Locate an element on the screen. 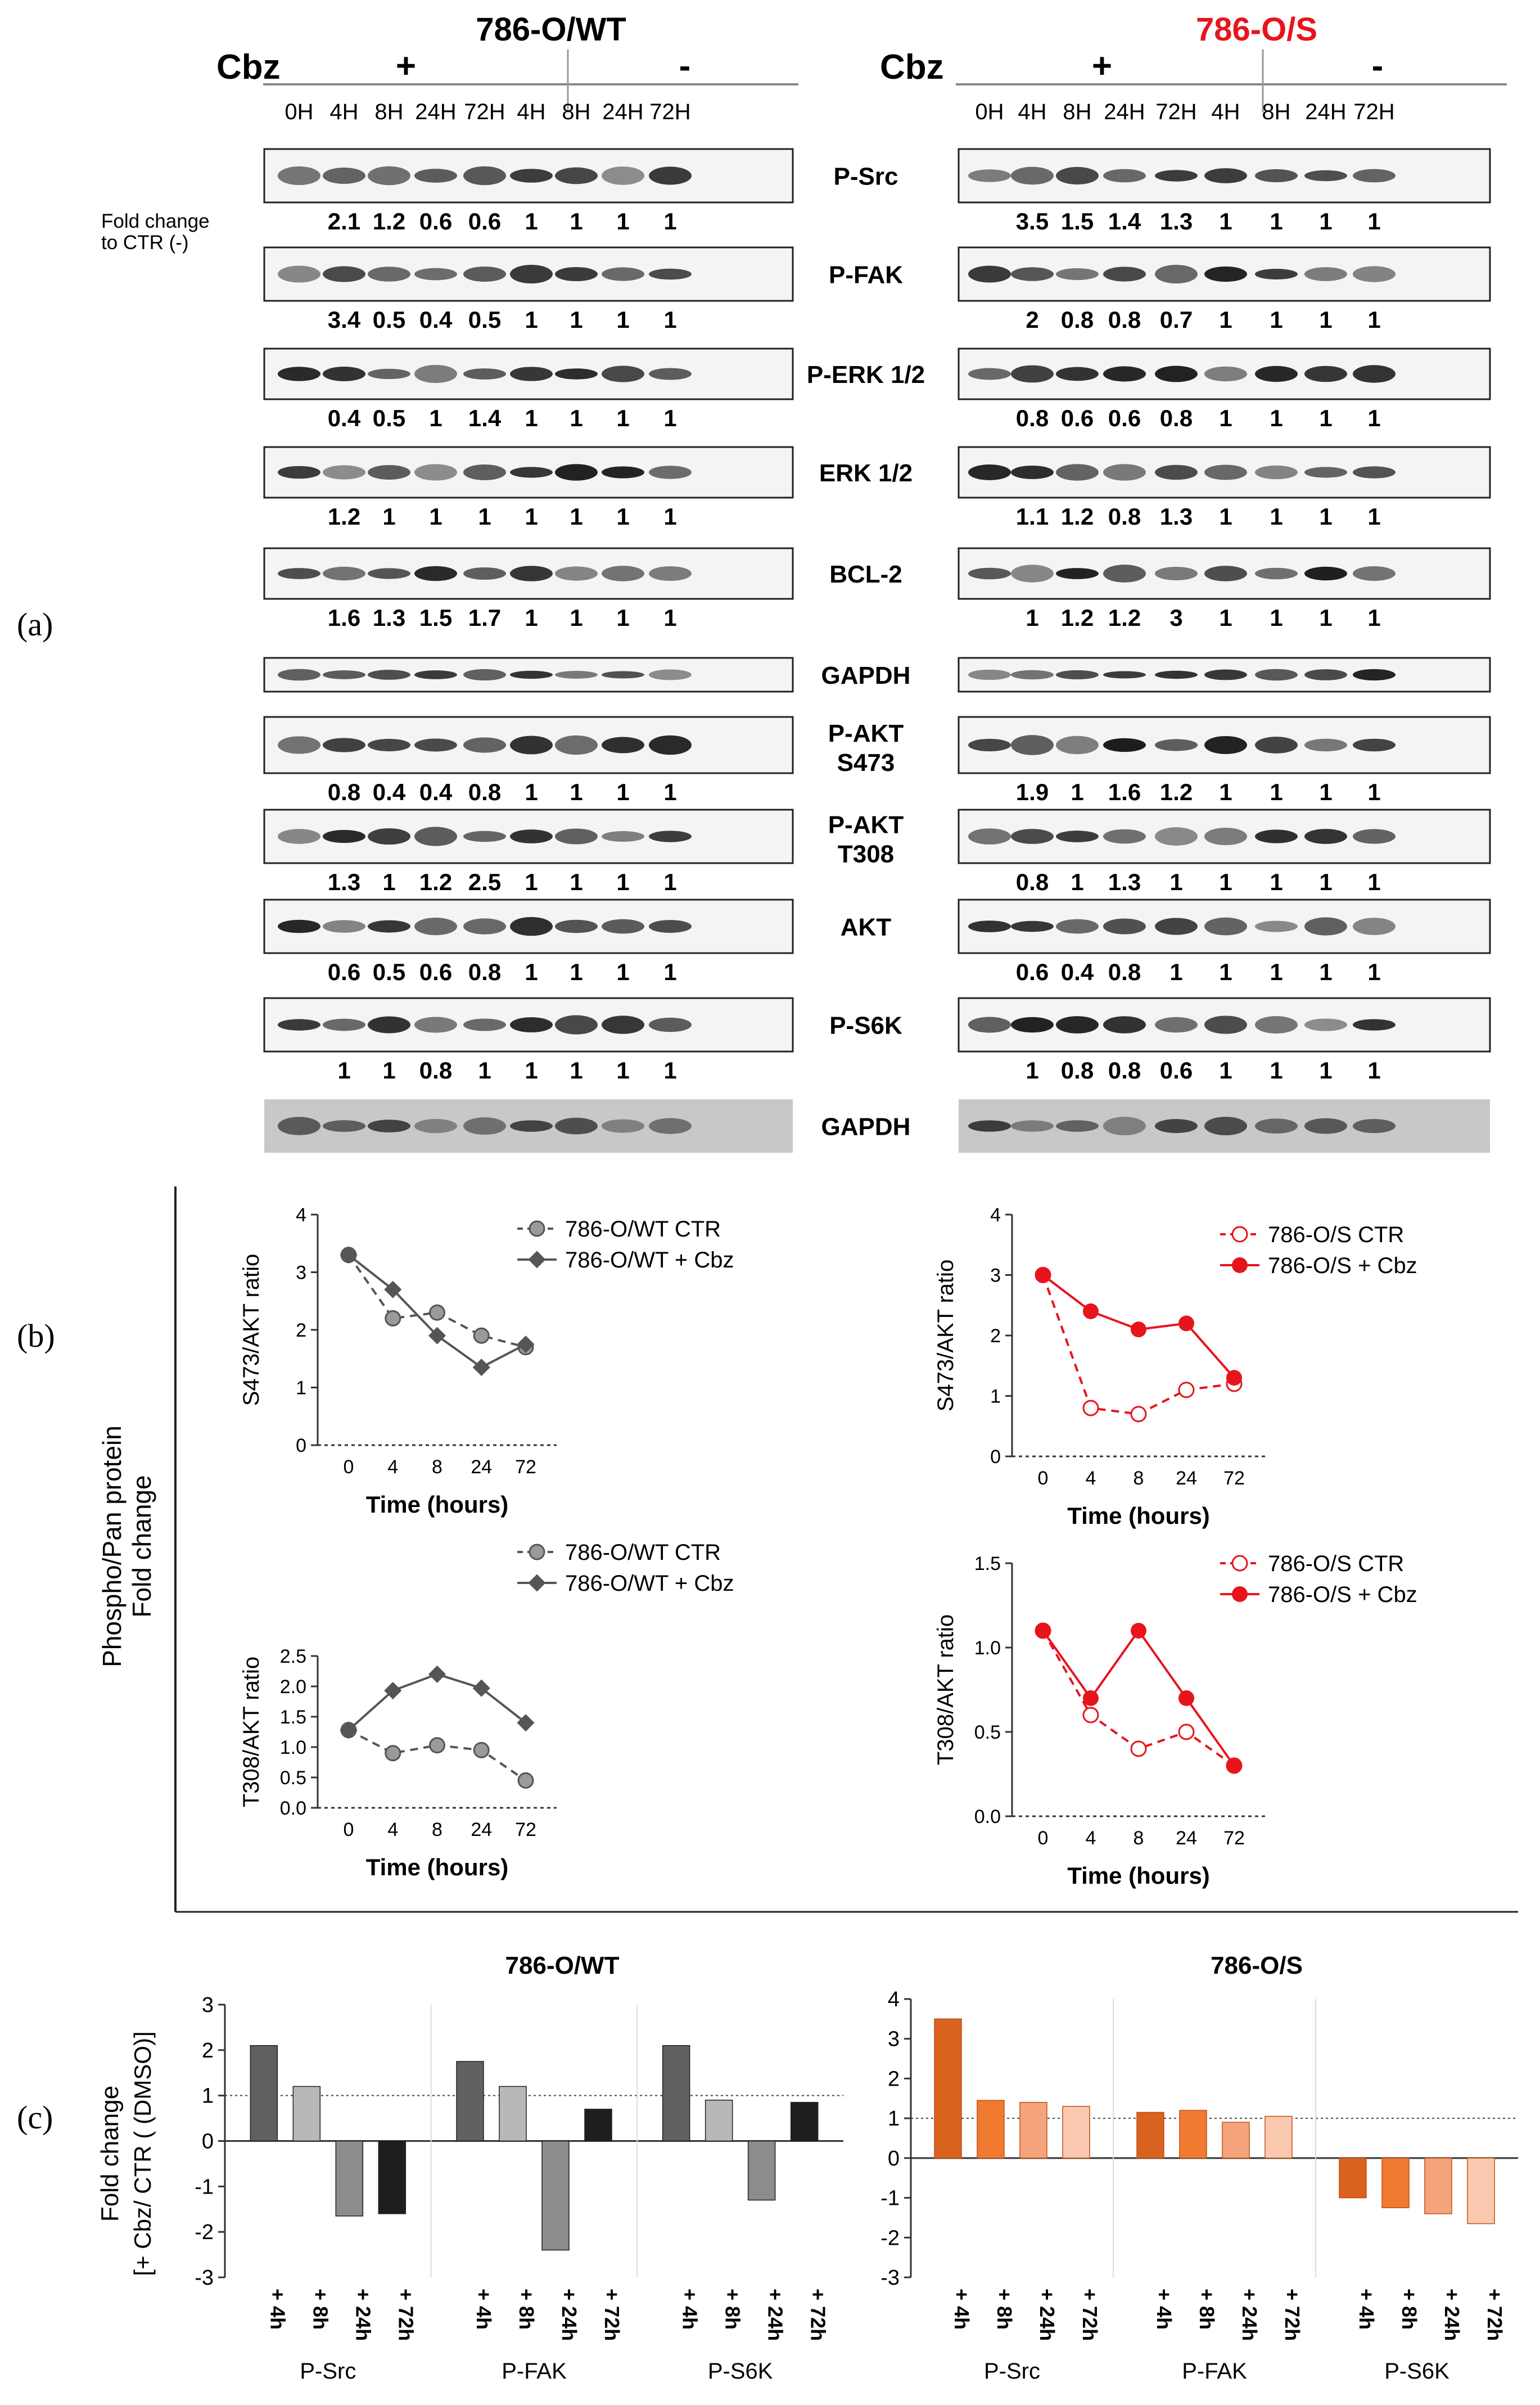 The image size is (1540, 2405). blot-BCL-2-wt: 1.6 1.3 1.5 1.7 1 1 1 1 is located at coordinates (528, 589).